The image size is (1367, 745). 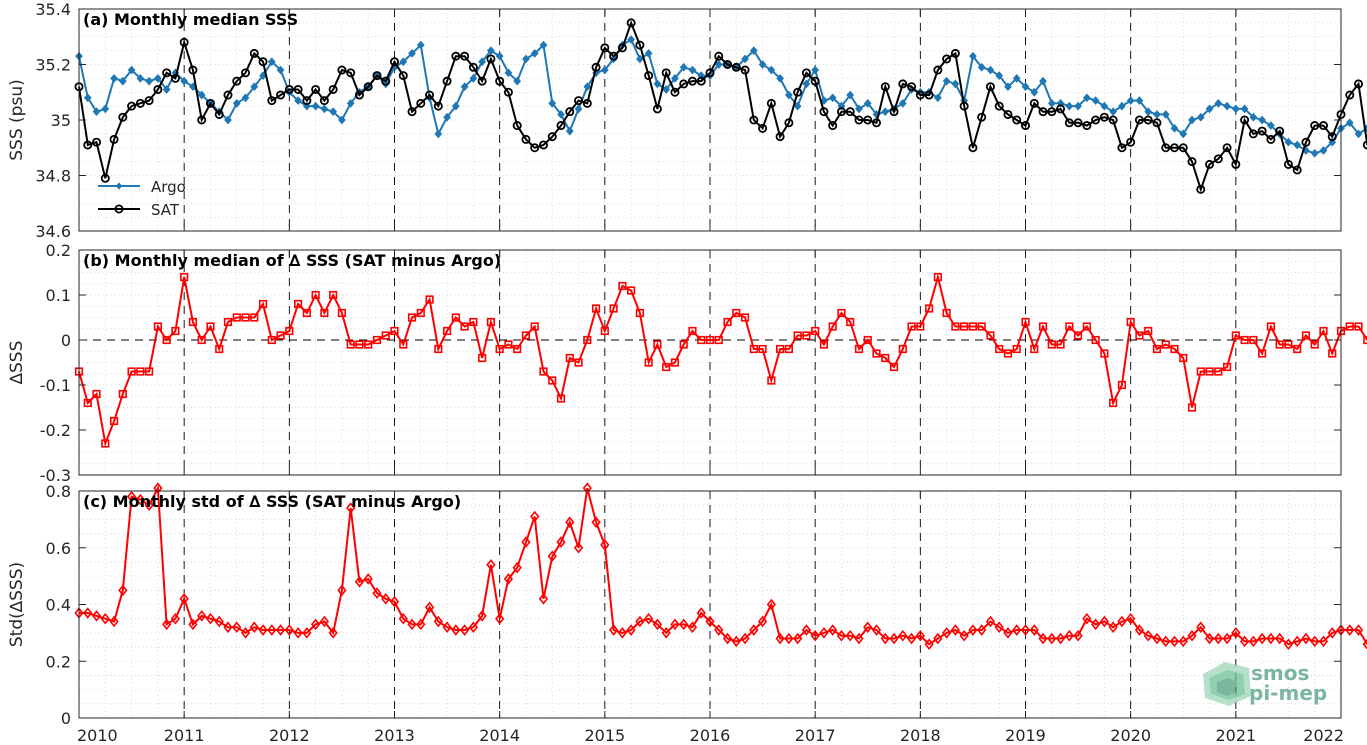 I want to click on x-tick-label: 2011, so click(x=184, y=735).